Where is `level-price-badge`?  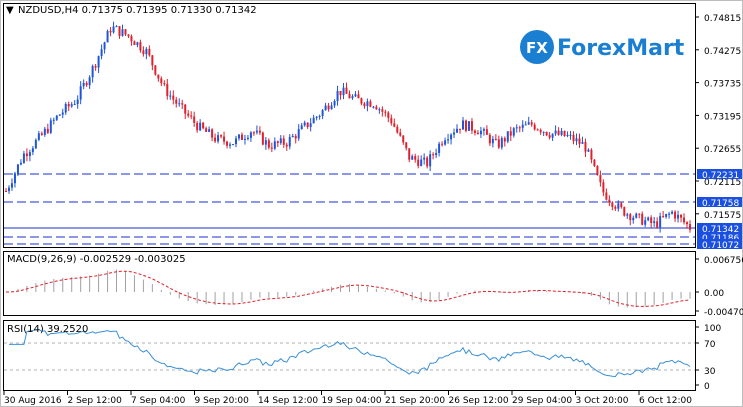
level-price-badge is located at coordinates (719, 244).